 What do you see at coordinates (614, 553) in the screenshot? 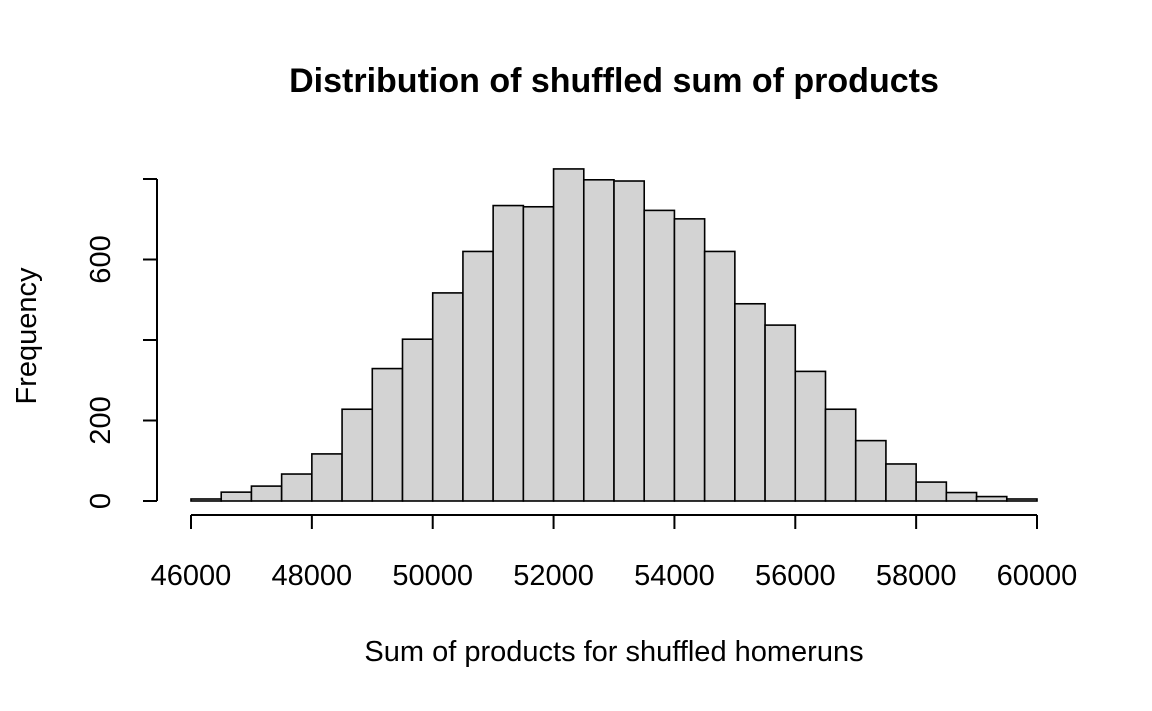
I see `x-axis: 46000 48000 50000 52000 54000 56000 58000 60000` at bounding box center [614, 553].